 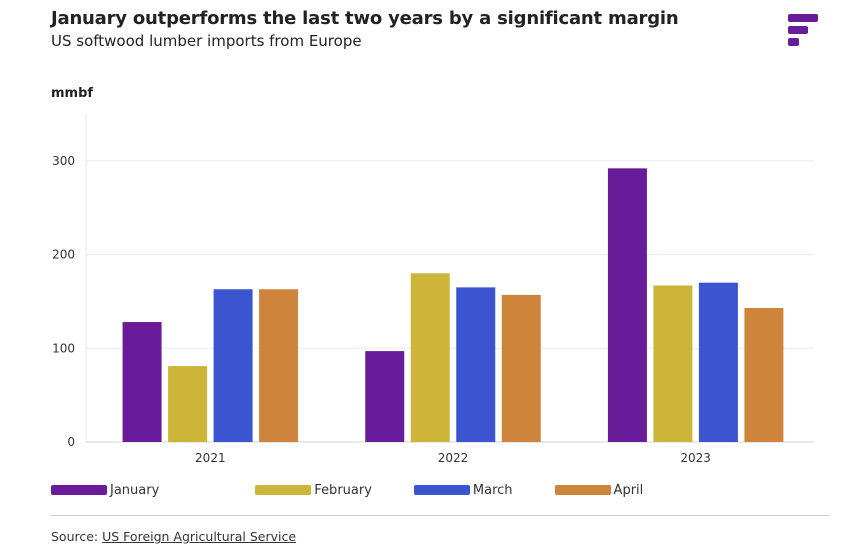 What do you see at coordinates (206, 41) in the screenshot?
I see `chart-subtitle: US softwood lumber imports from Europe` at bounding box center [206, 41].